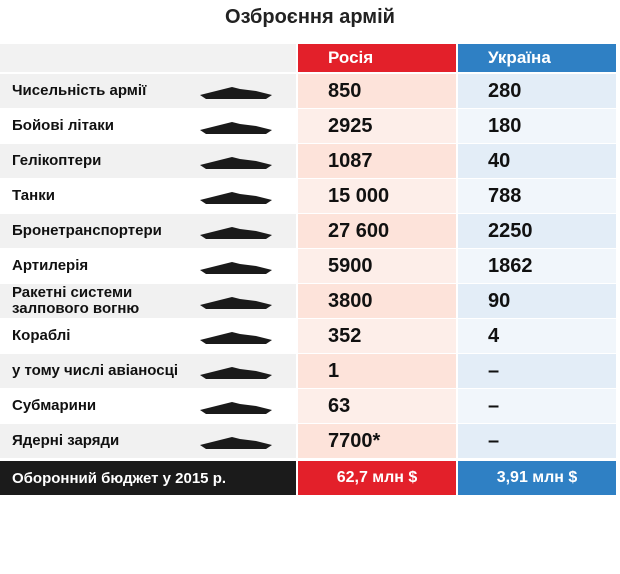 Image resolution: width=620 pixels, height=574 pixels. Describe the element at coordinates (148, 58) in the screenshot. I see `header-blank` at that location.